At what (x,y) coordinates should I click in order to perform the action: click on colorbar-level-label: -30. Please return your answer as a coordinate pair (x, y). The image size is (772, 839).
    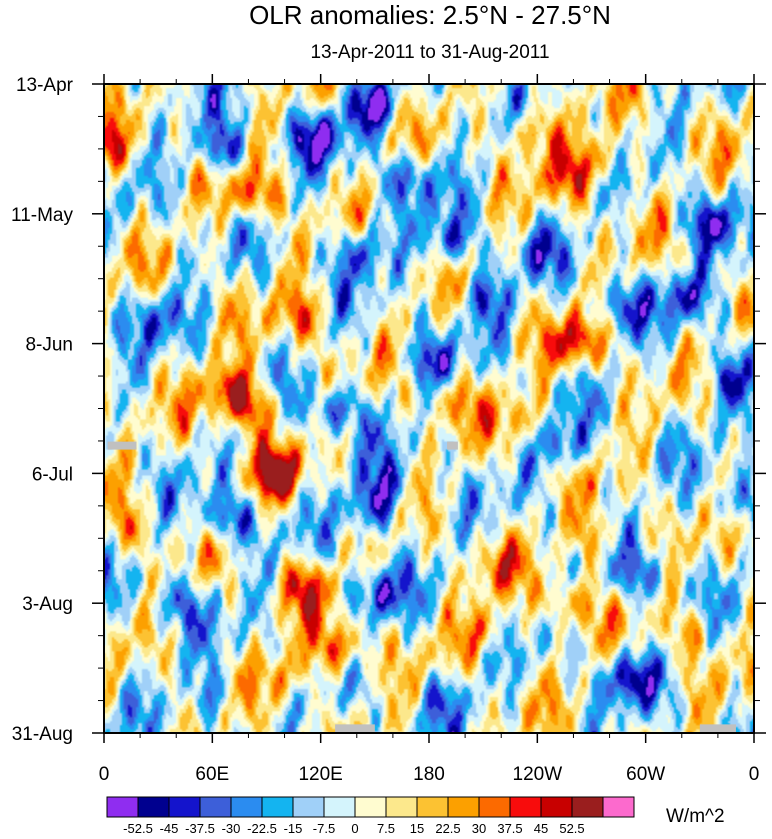
    Looking at the image, I should click on (231, 827).